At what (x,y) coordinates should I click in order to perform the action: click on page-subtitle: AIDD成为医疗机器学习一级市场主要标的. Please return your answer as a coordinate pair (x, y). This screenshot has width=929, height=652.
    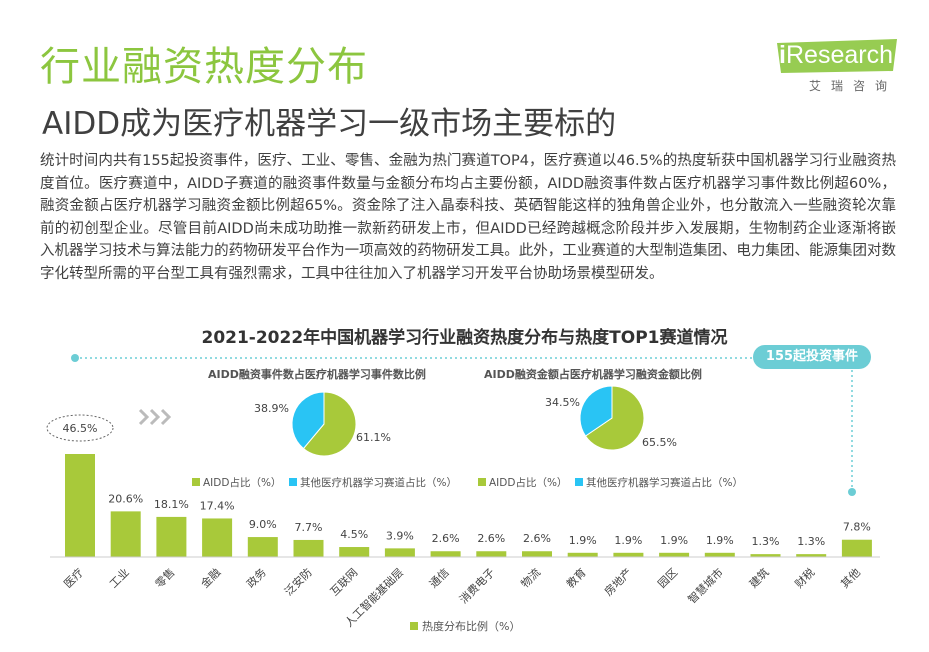
    Looking at the image, I should click on (329, 124).